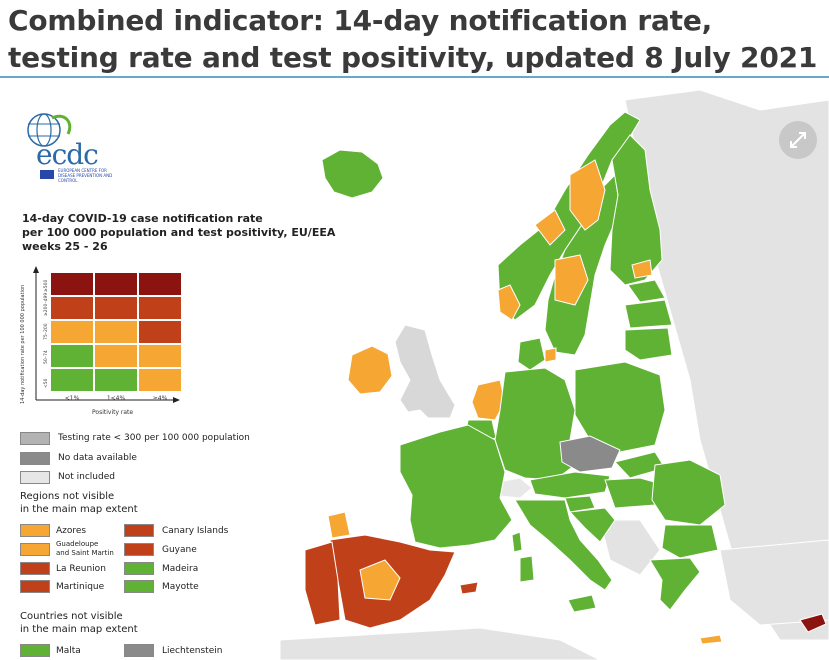 This screenshot has width=829, height=660. I want to click on map-region-sardinia, so click(527, 569).